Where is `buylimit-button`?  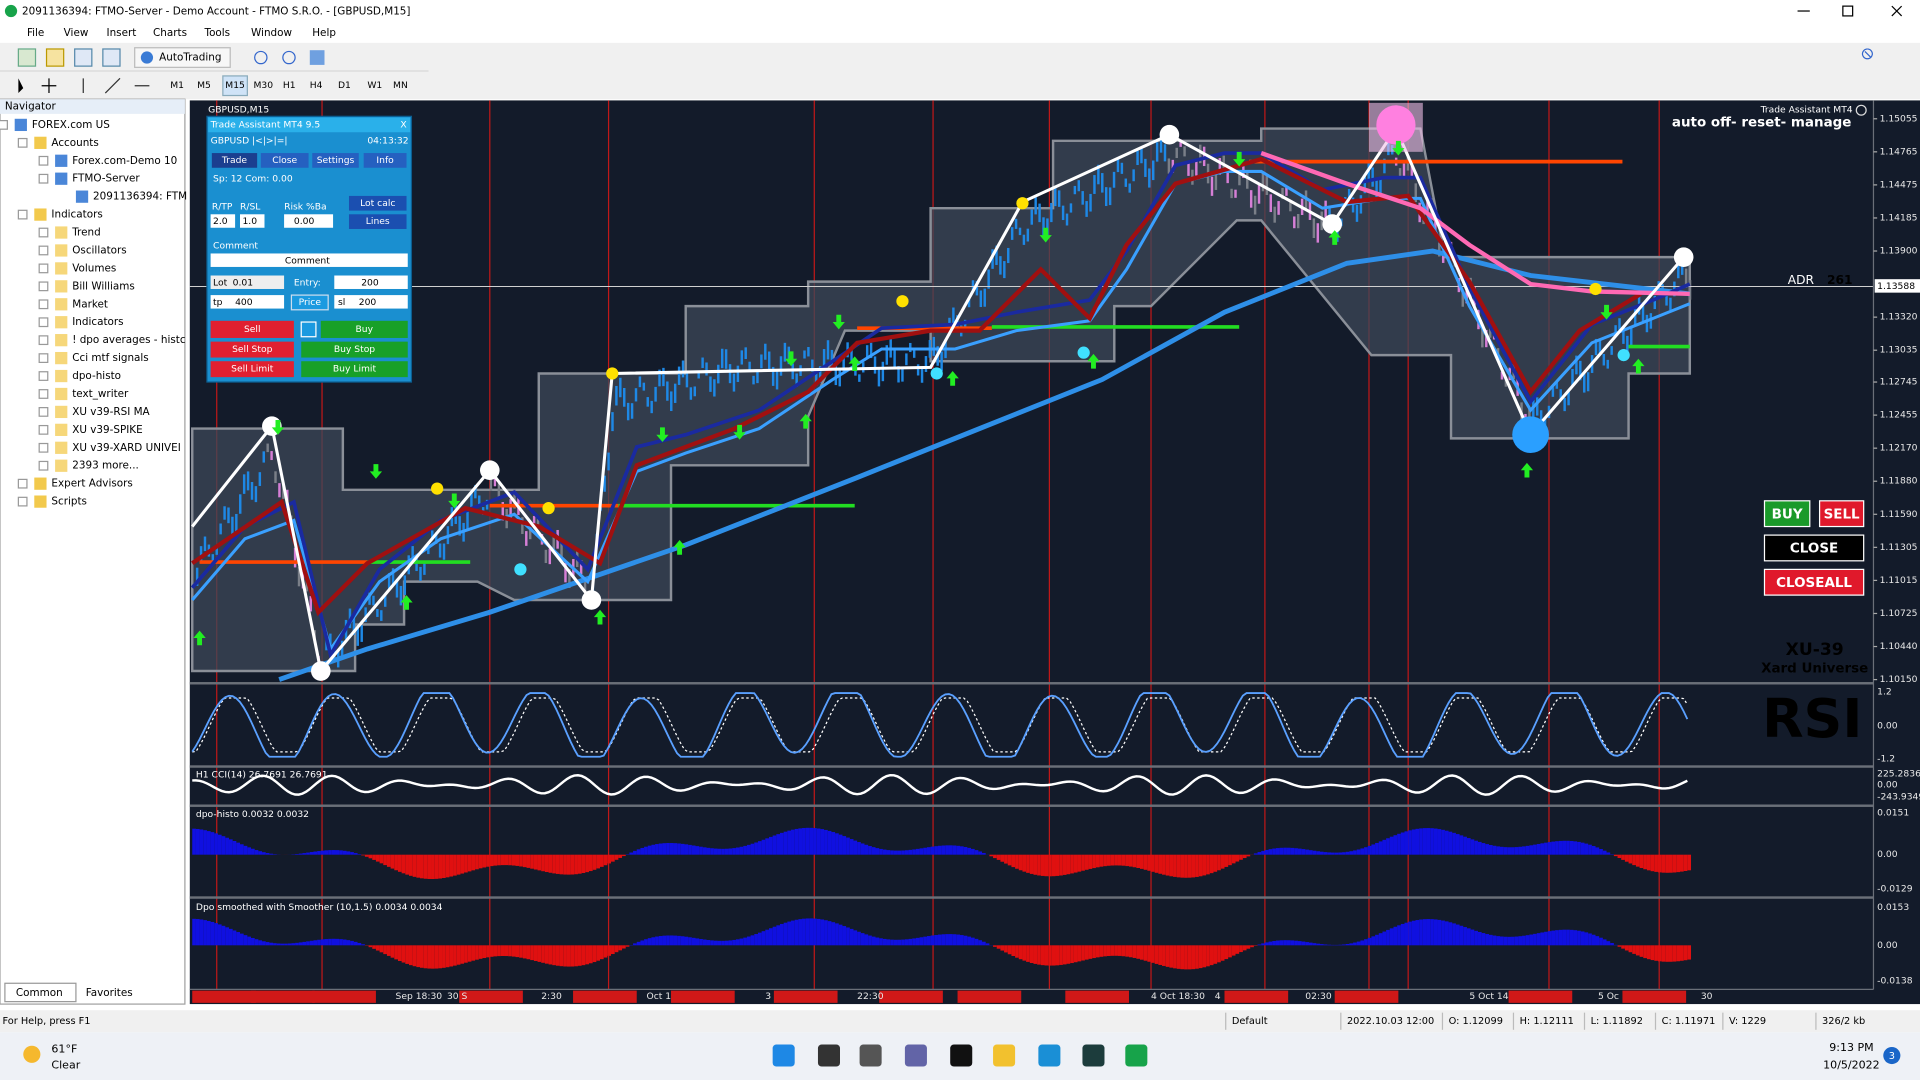
buylimit-button is located at coordinates (354, 369).